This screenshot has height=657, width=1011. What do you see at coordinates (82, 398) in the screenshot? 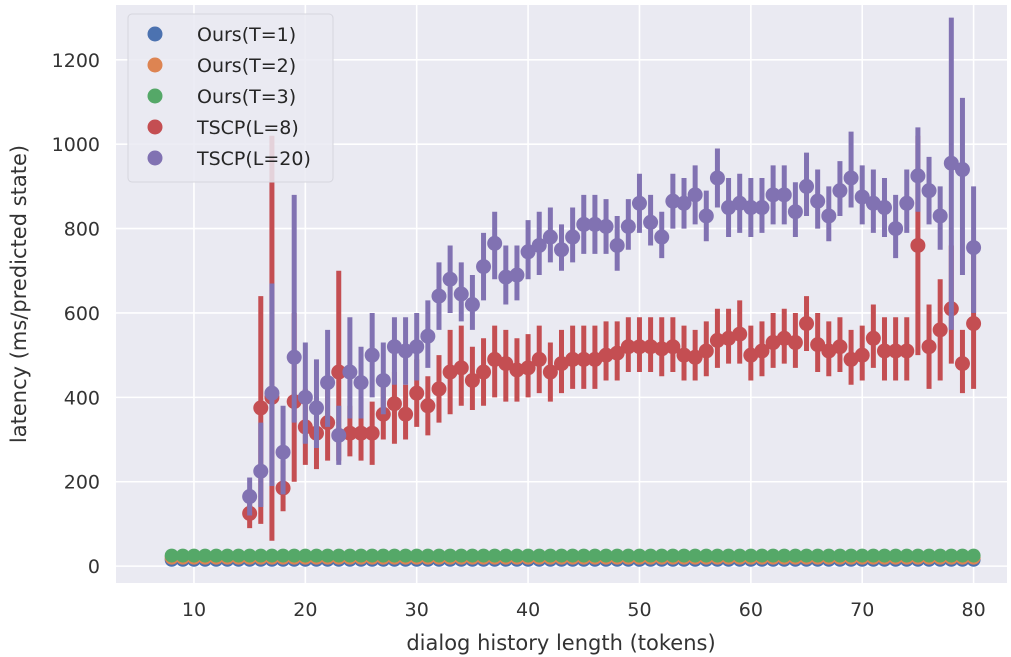
I see `y-tick-label: 400` at bounding box center [82, 398].